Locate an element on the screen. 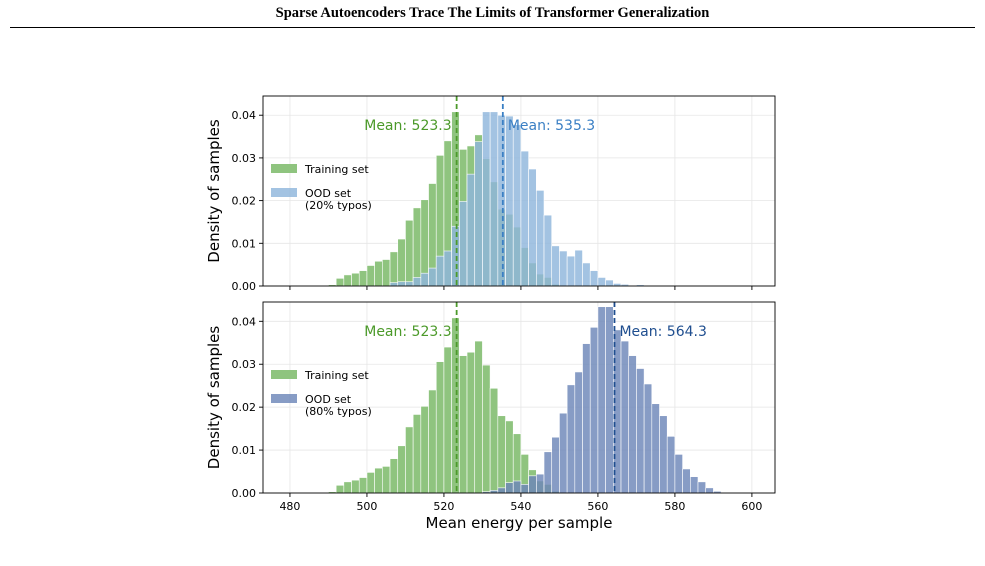 The height and width of the screenshot is (566, 985). x-tick-label: 480 is located at coordinates (289, 506).